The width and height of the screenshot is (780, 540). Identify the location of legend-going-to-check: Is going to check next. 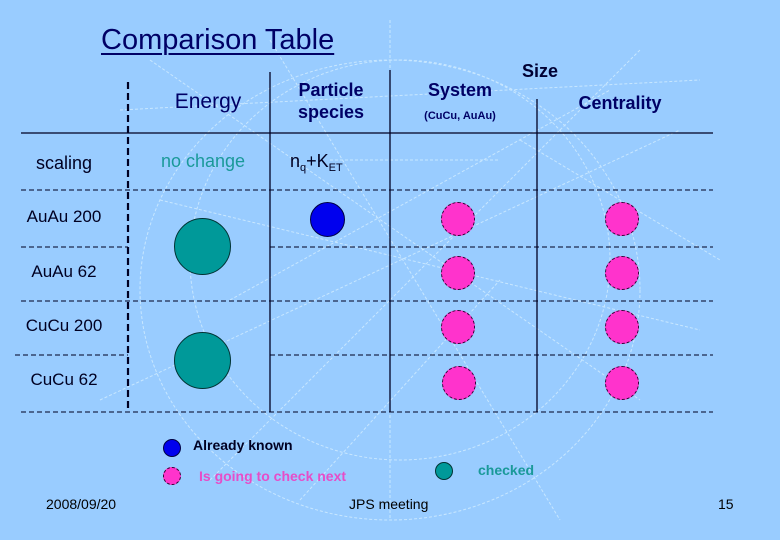
(273, 476).